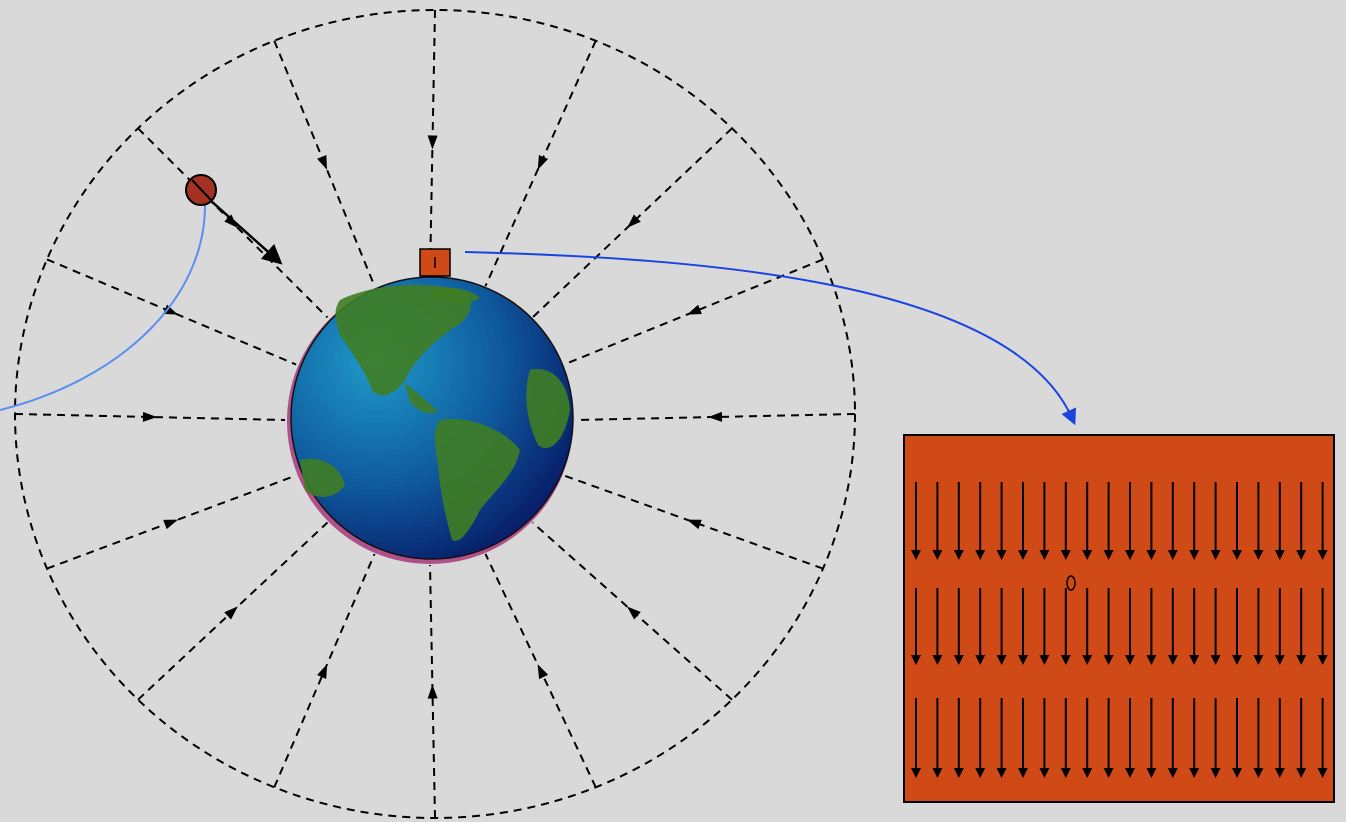 Image resolution: width=1346 pixels, height=822 pixels. Describe the element at coordinates (421, 398) in the screenshot. I see `continent-central-america` at that location.